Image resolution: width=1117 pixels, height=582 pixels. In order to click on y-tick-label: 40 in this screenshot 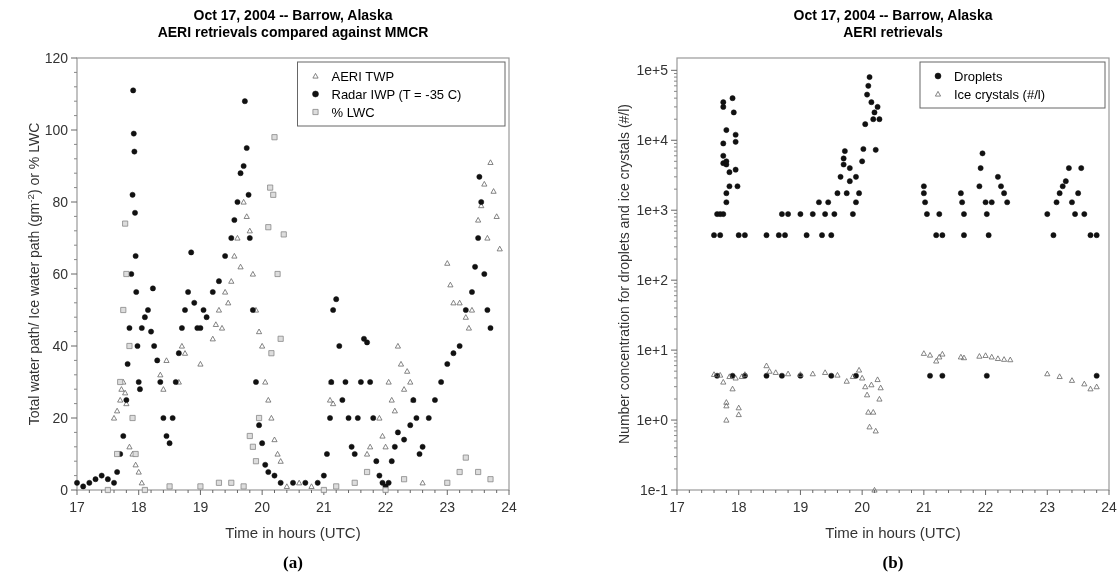, I will do `click(60, 346)`.